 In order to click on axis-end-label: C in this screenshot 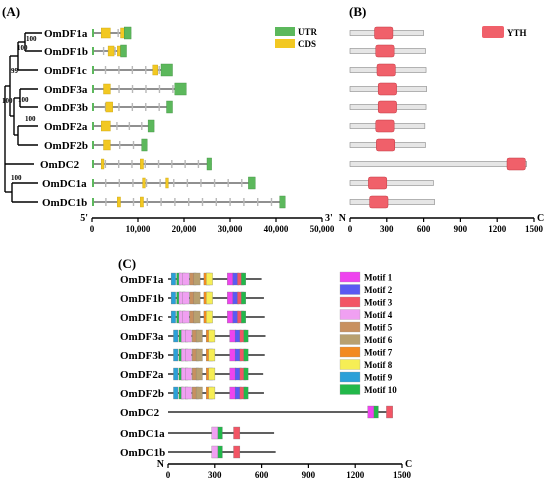, I will do `click(408, 464)`.